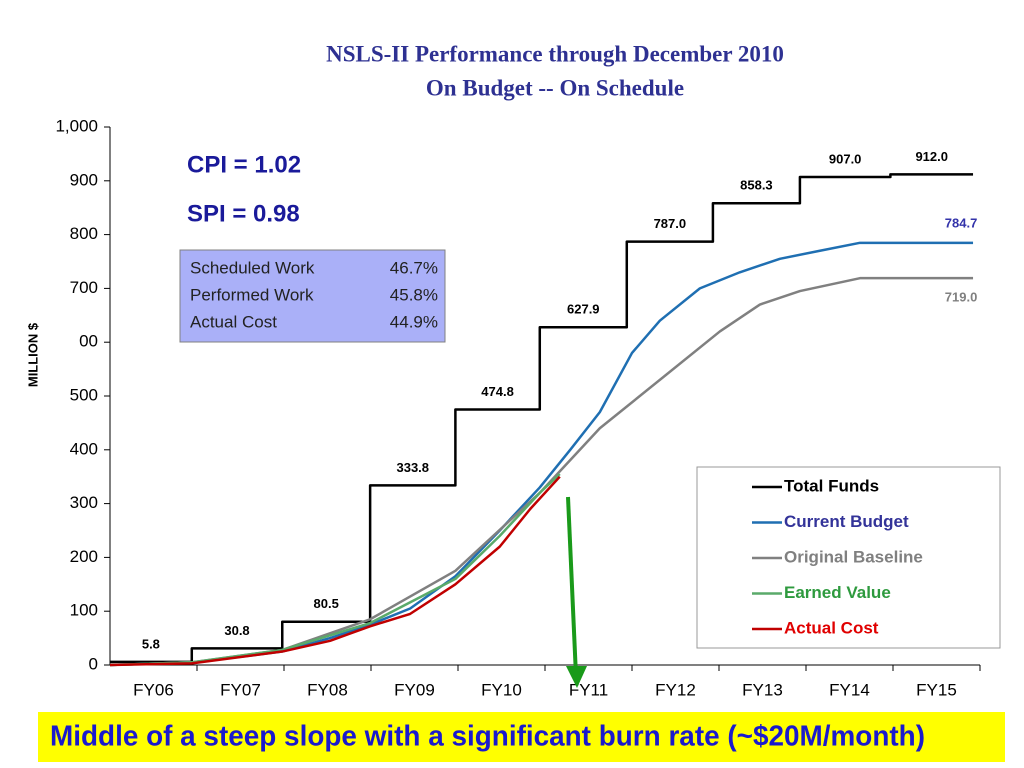 This screenshot has width=1024, height=768. I want to click on data-label: 627.9, so click(583, 309).